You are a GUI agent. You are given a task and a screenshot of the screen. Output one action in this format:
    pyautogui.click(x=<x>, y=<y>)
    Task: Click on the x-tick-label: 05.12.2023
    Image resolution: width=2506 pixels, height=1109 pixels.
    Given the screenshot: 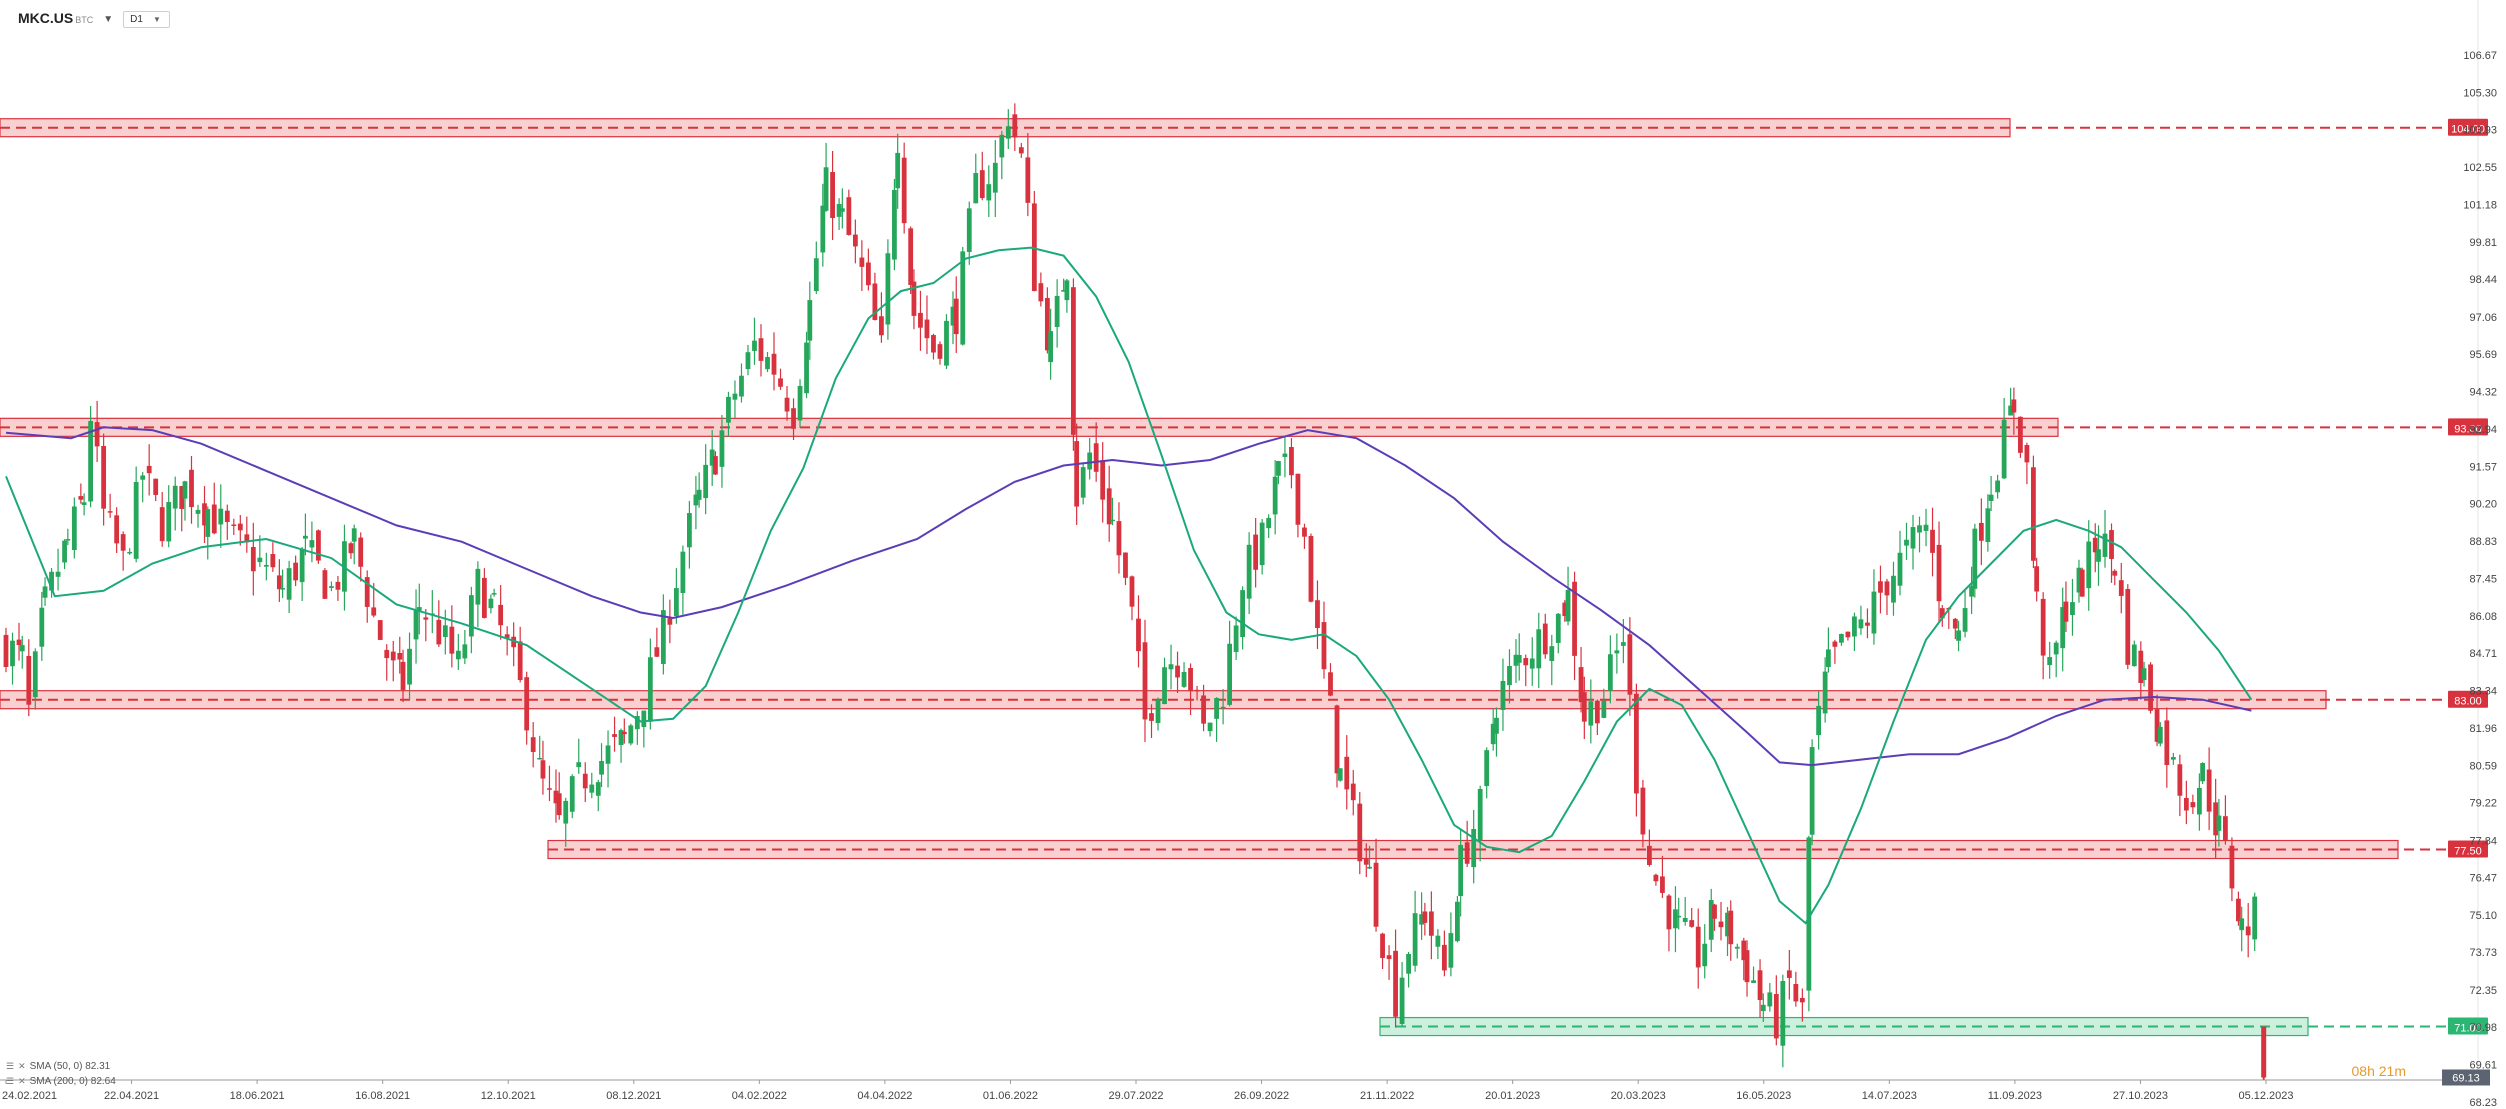 What is the action you would take?
    pyautogui.click(x=2265, y=1096)
    